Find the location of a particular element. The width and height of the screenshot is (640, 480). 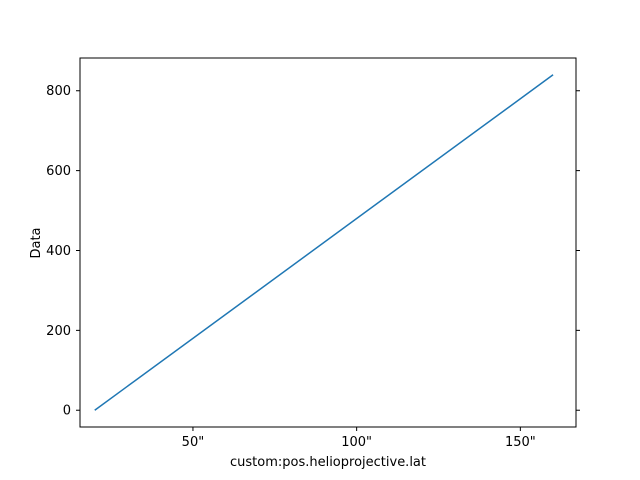

x-axis-ticks: 50" 100" 150" is located at coordinates (359, 438).